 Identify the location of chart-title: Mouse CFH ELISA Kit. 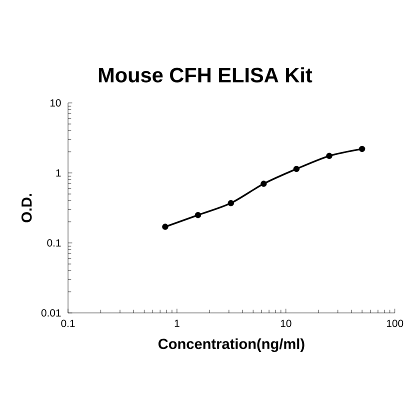
(205, 74).